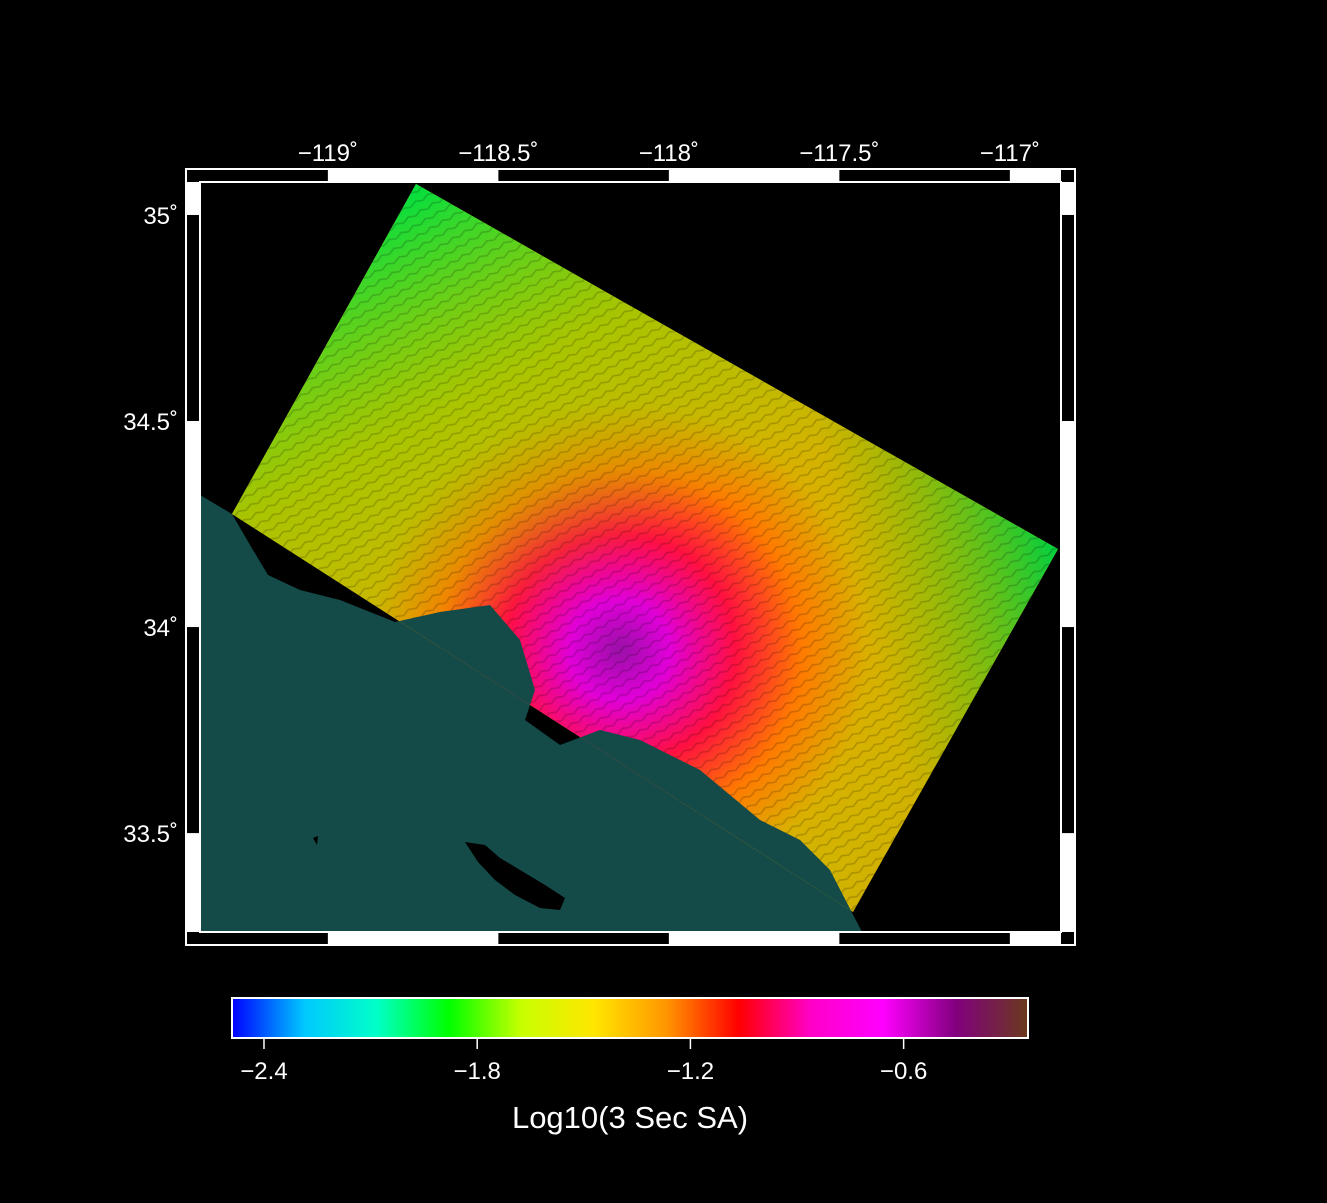  I want to click on colorbar-tick-label: −1.8, so click(477, 1071).